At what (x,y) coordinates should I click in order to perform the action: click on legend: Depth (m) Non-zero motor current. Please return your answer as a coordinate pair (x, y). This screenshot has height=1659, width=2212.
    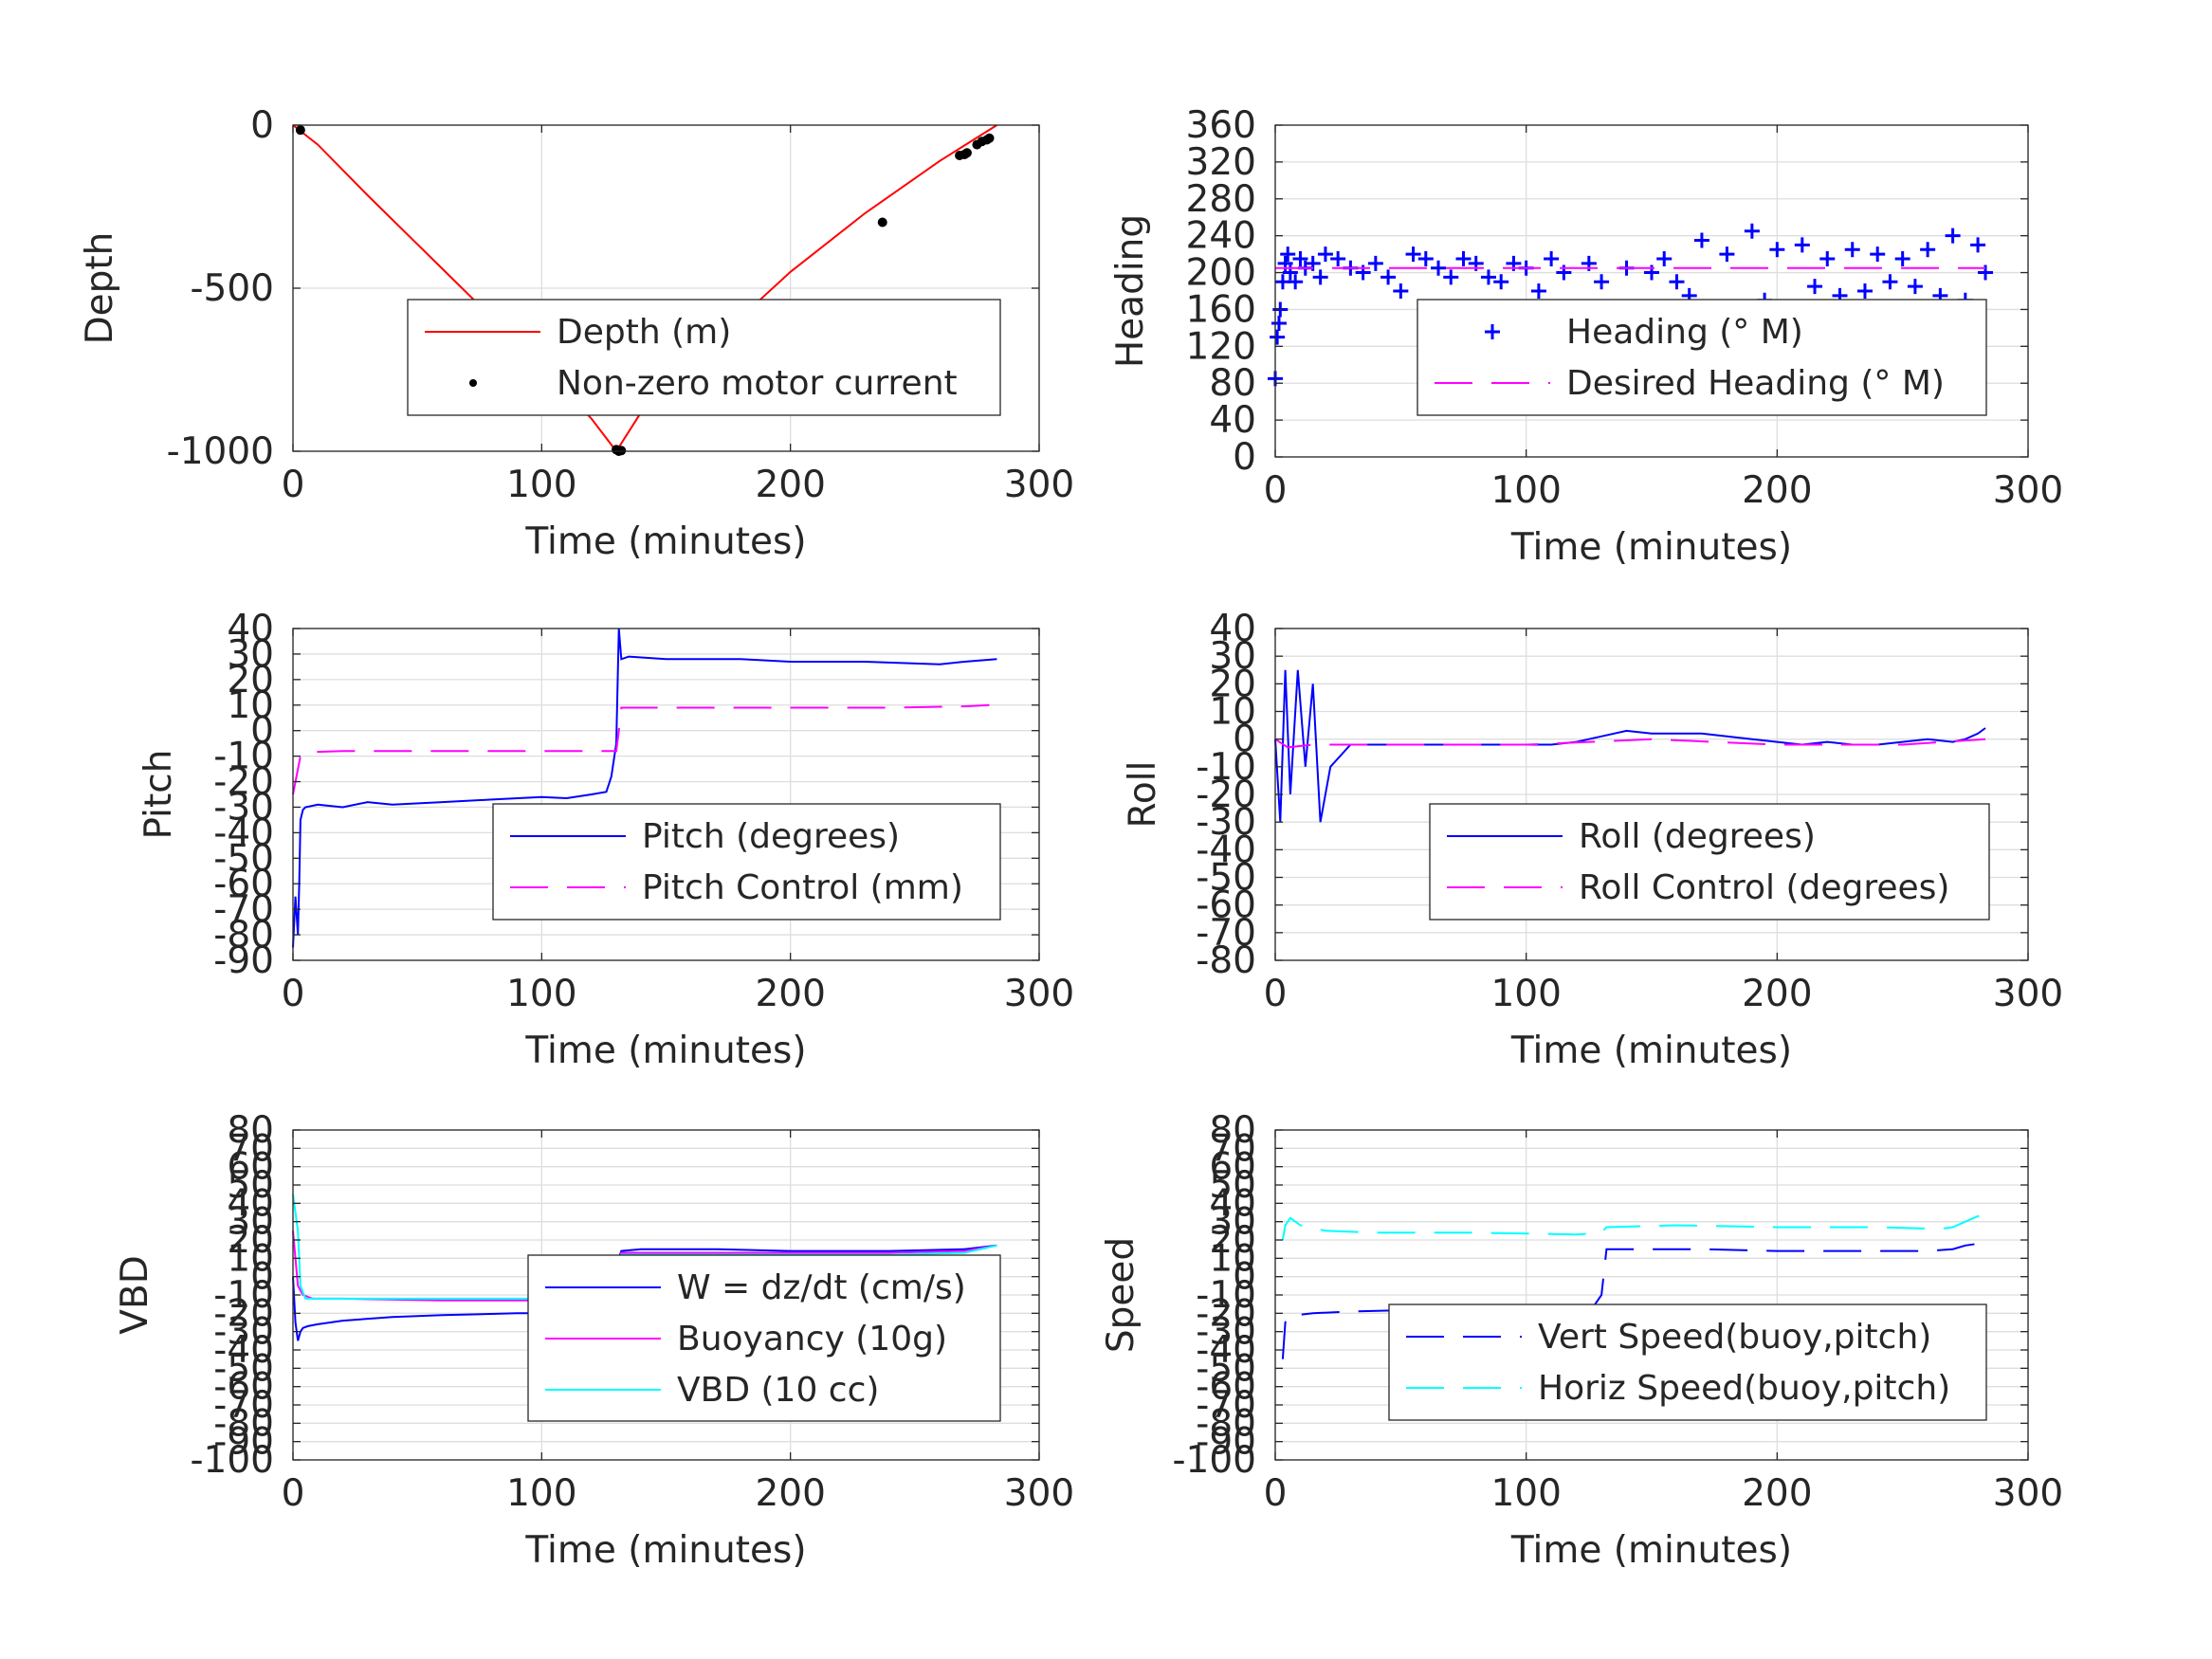
    Looking at the image, I should click on (704, 357).